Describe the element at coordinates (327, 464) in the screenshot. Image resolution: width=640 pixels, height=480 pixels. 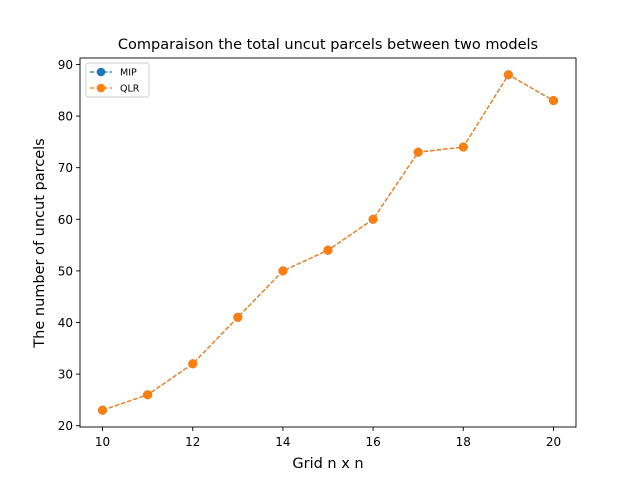
I see `x-axis-label: Grid n x n` at that location.